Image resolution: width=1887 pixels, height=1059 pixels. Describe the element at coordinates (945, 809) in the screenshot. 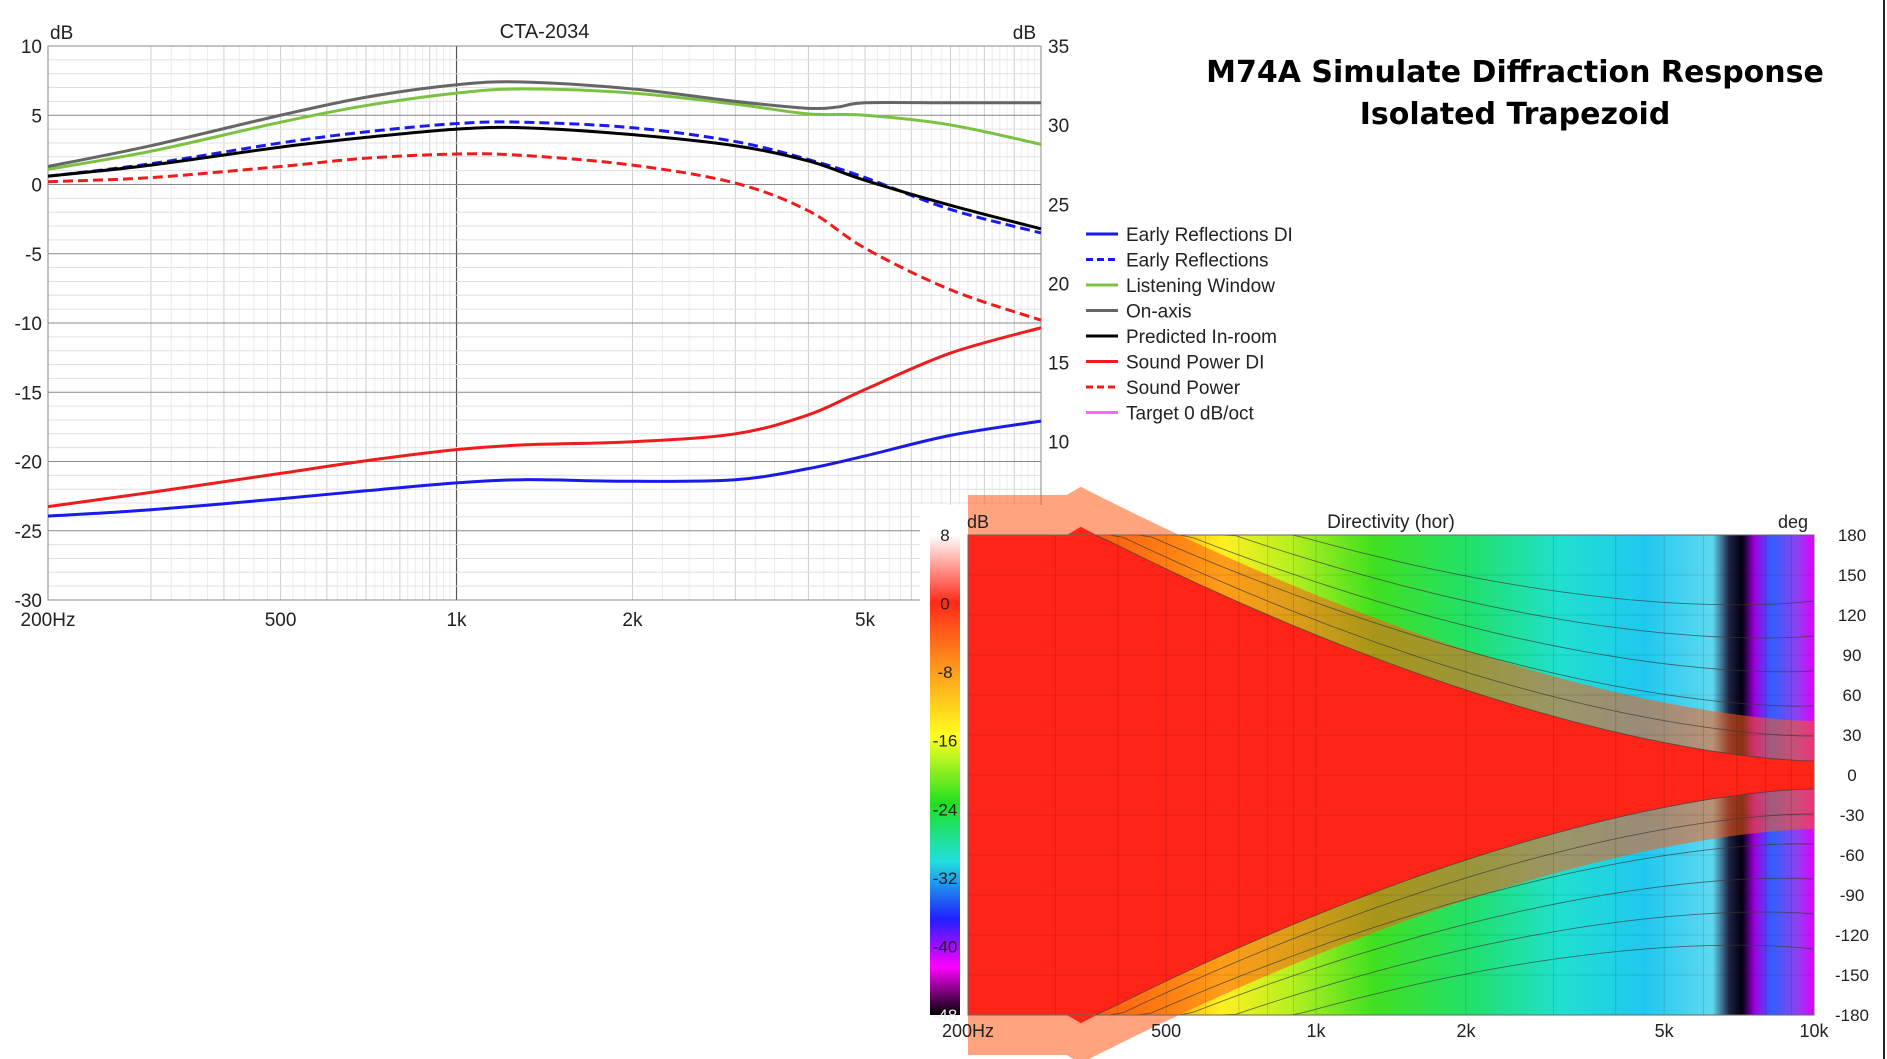

I see `colorbar-tick-label: -24` at that location.